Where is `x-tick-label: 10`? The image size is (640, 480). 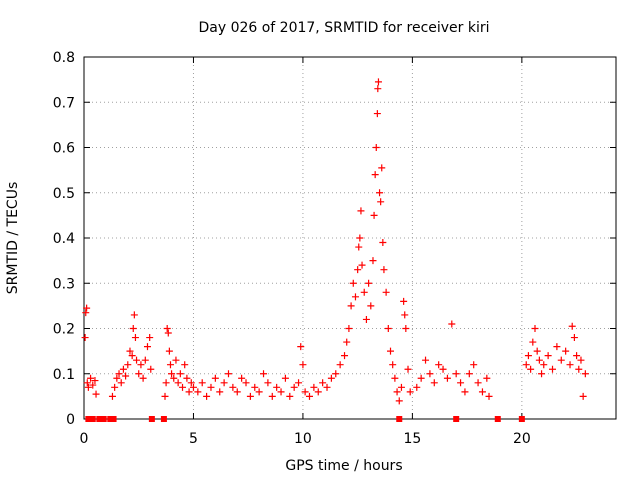
x-tick-label: 10 is located at coordinates (303, 439).